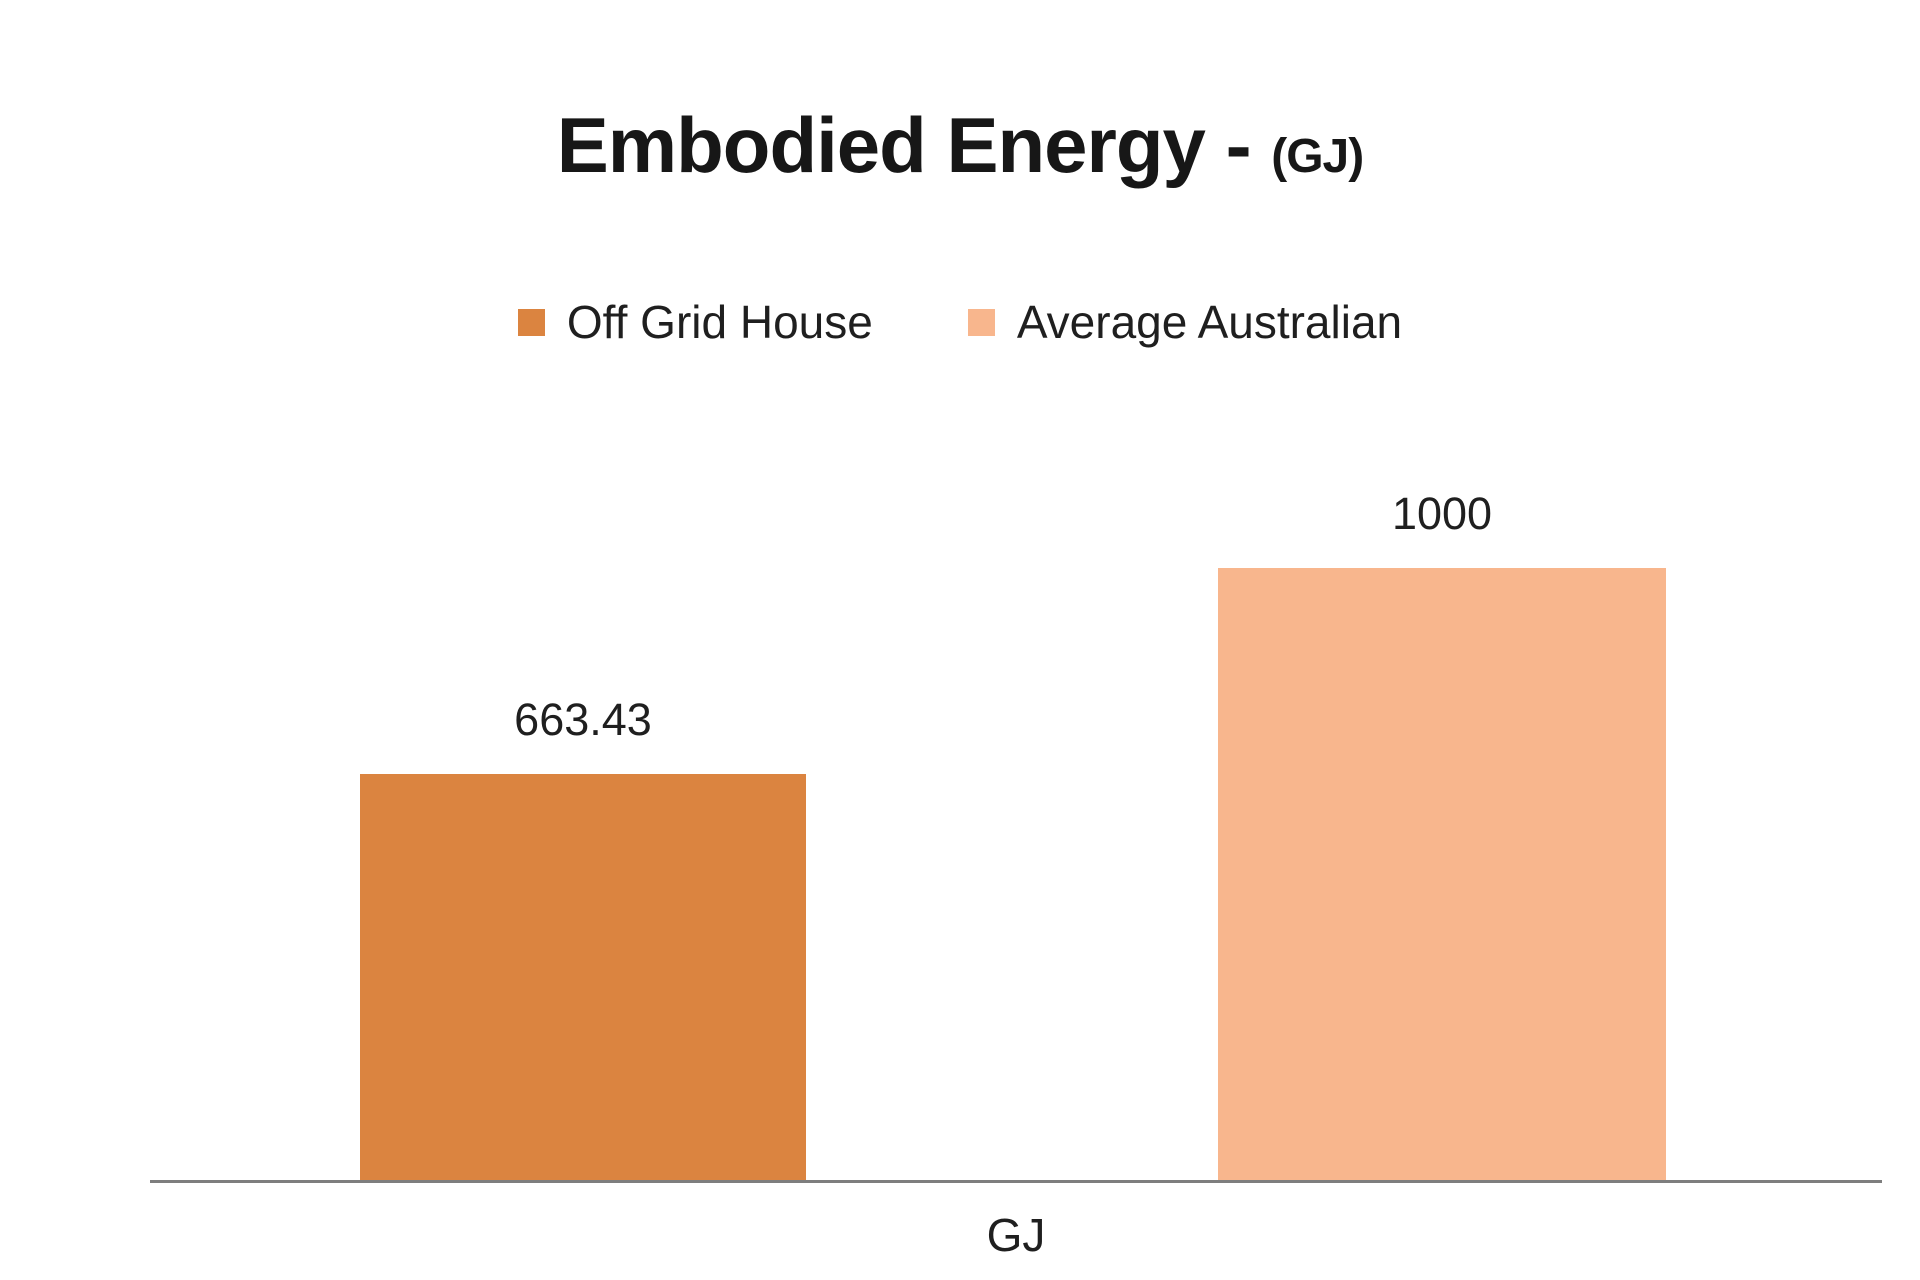  I want to click on bar-group-average-australian: 1000, so click(1442, 834).